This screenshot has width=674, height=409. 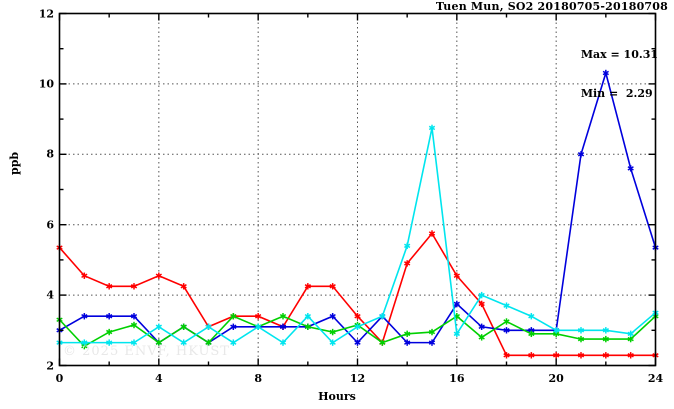 What do you see at coordinates (146, 351) in the screenshot?
I see `watermark-text: © 2025 ENVF, HKUST` at bounding box center [146, 351].